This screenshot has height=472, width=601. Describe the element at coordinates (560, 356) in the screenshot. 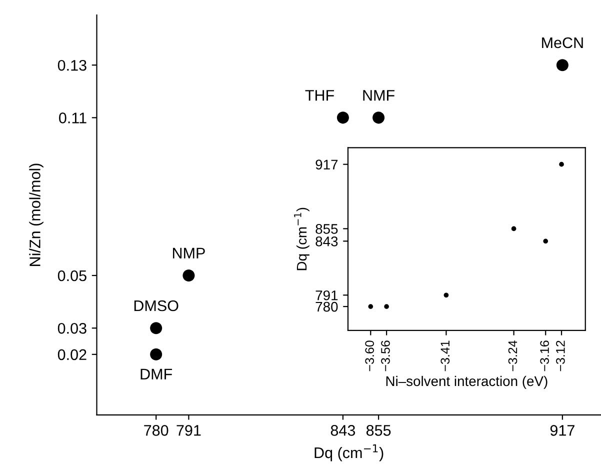

I see `x-tick-label: −3.12` at that location.